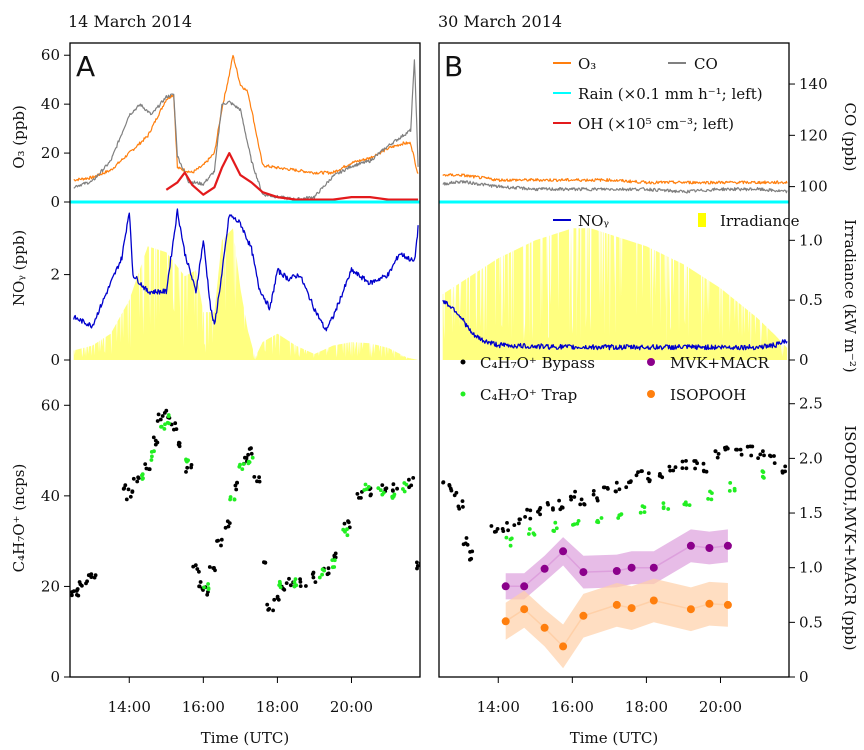 The width and height of the screenshot is (864, 750). I want to click on legend-middle: NOᵧ Irradiance, so click(676, 221).